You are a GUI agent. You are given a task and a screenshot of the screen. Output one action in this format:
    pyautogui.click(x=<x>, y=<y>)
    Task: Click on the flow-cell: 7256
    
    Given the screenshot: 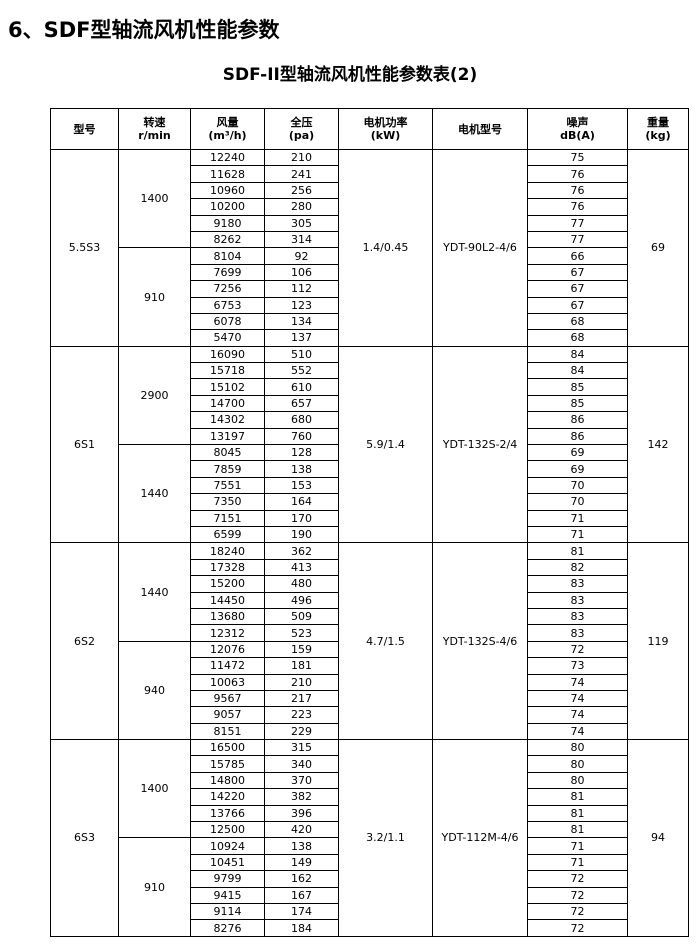 What is the action you would take?
    pyautogui.click(x=227, y=289)
    